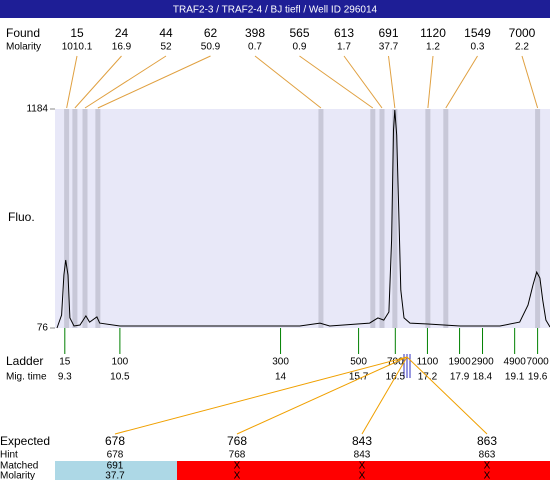  What do you see at coordinates (433, 47) in the screenshot?
I see `found-molarity: 1.2` at bounding box center [433, 47].